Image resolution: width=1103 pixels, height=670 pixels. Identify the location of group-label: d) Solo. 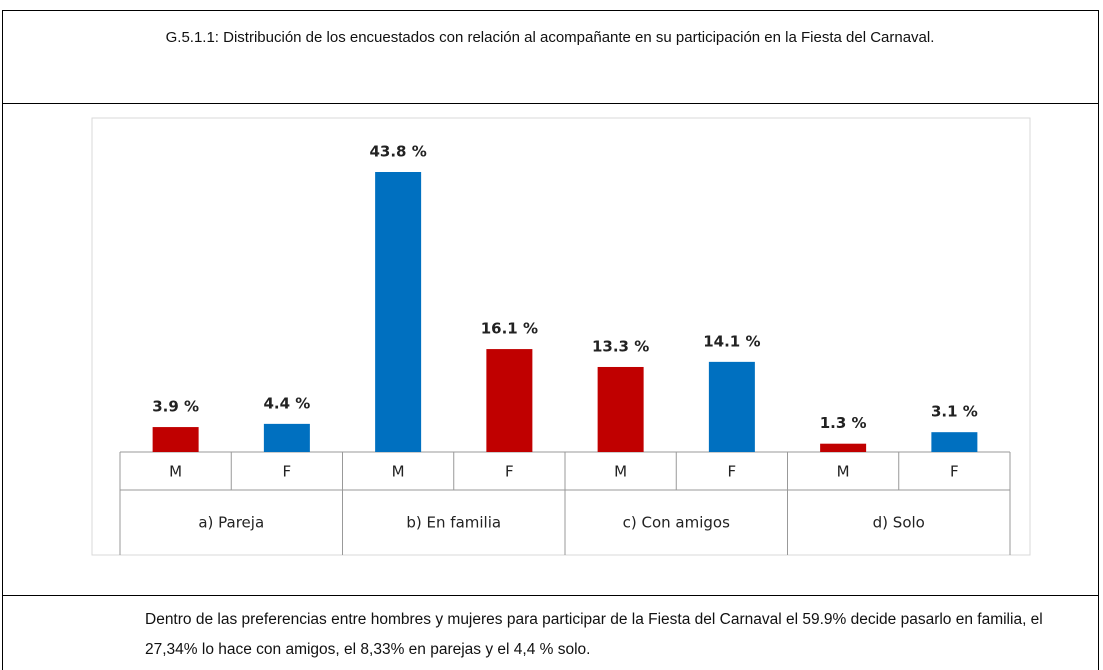
(899, 523).